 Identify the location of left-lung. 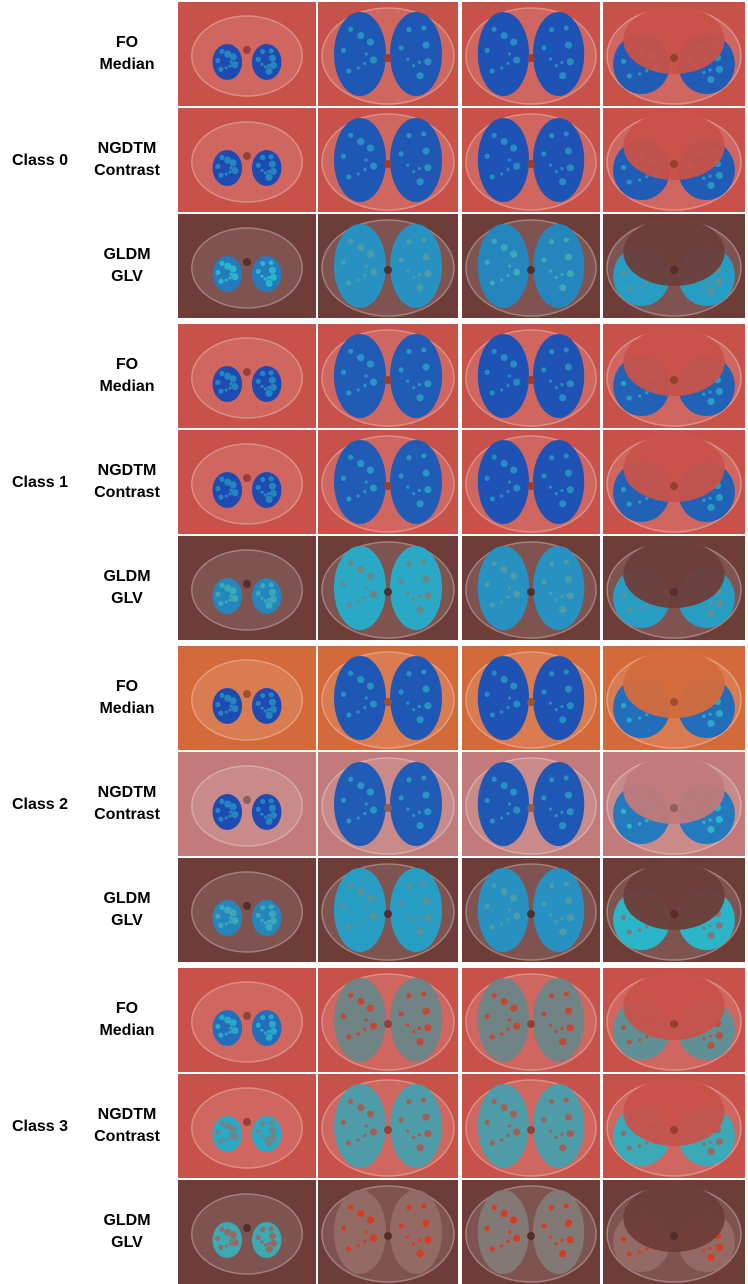
(266, 1028).